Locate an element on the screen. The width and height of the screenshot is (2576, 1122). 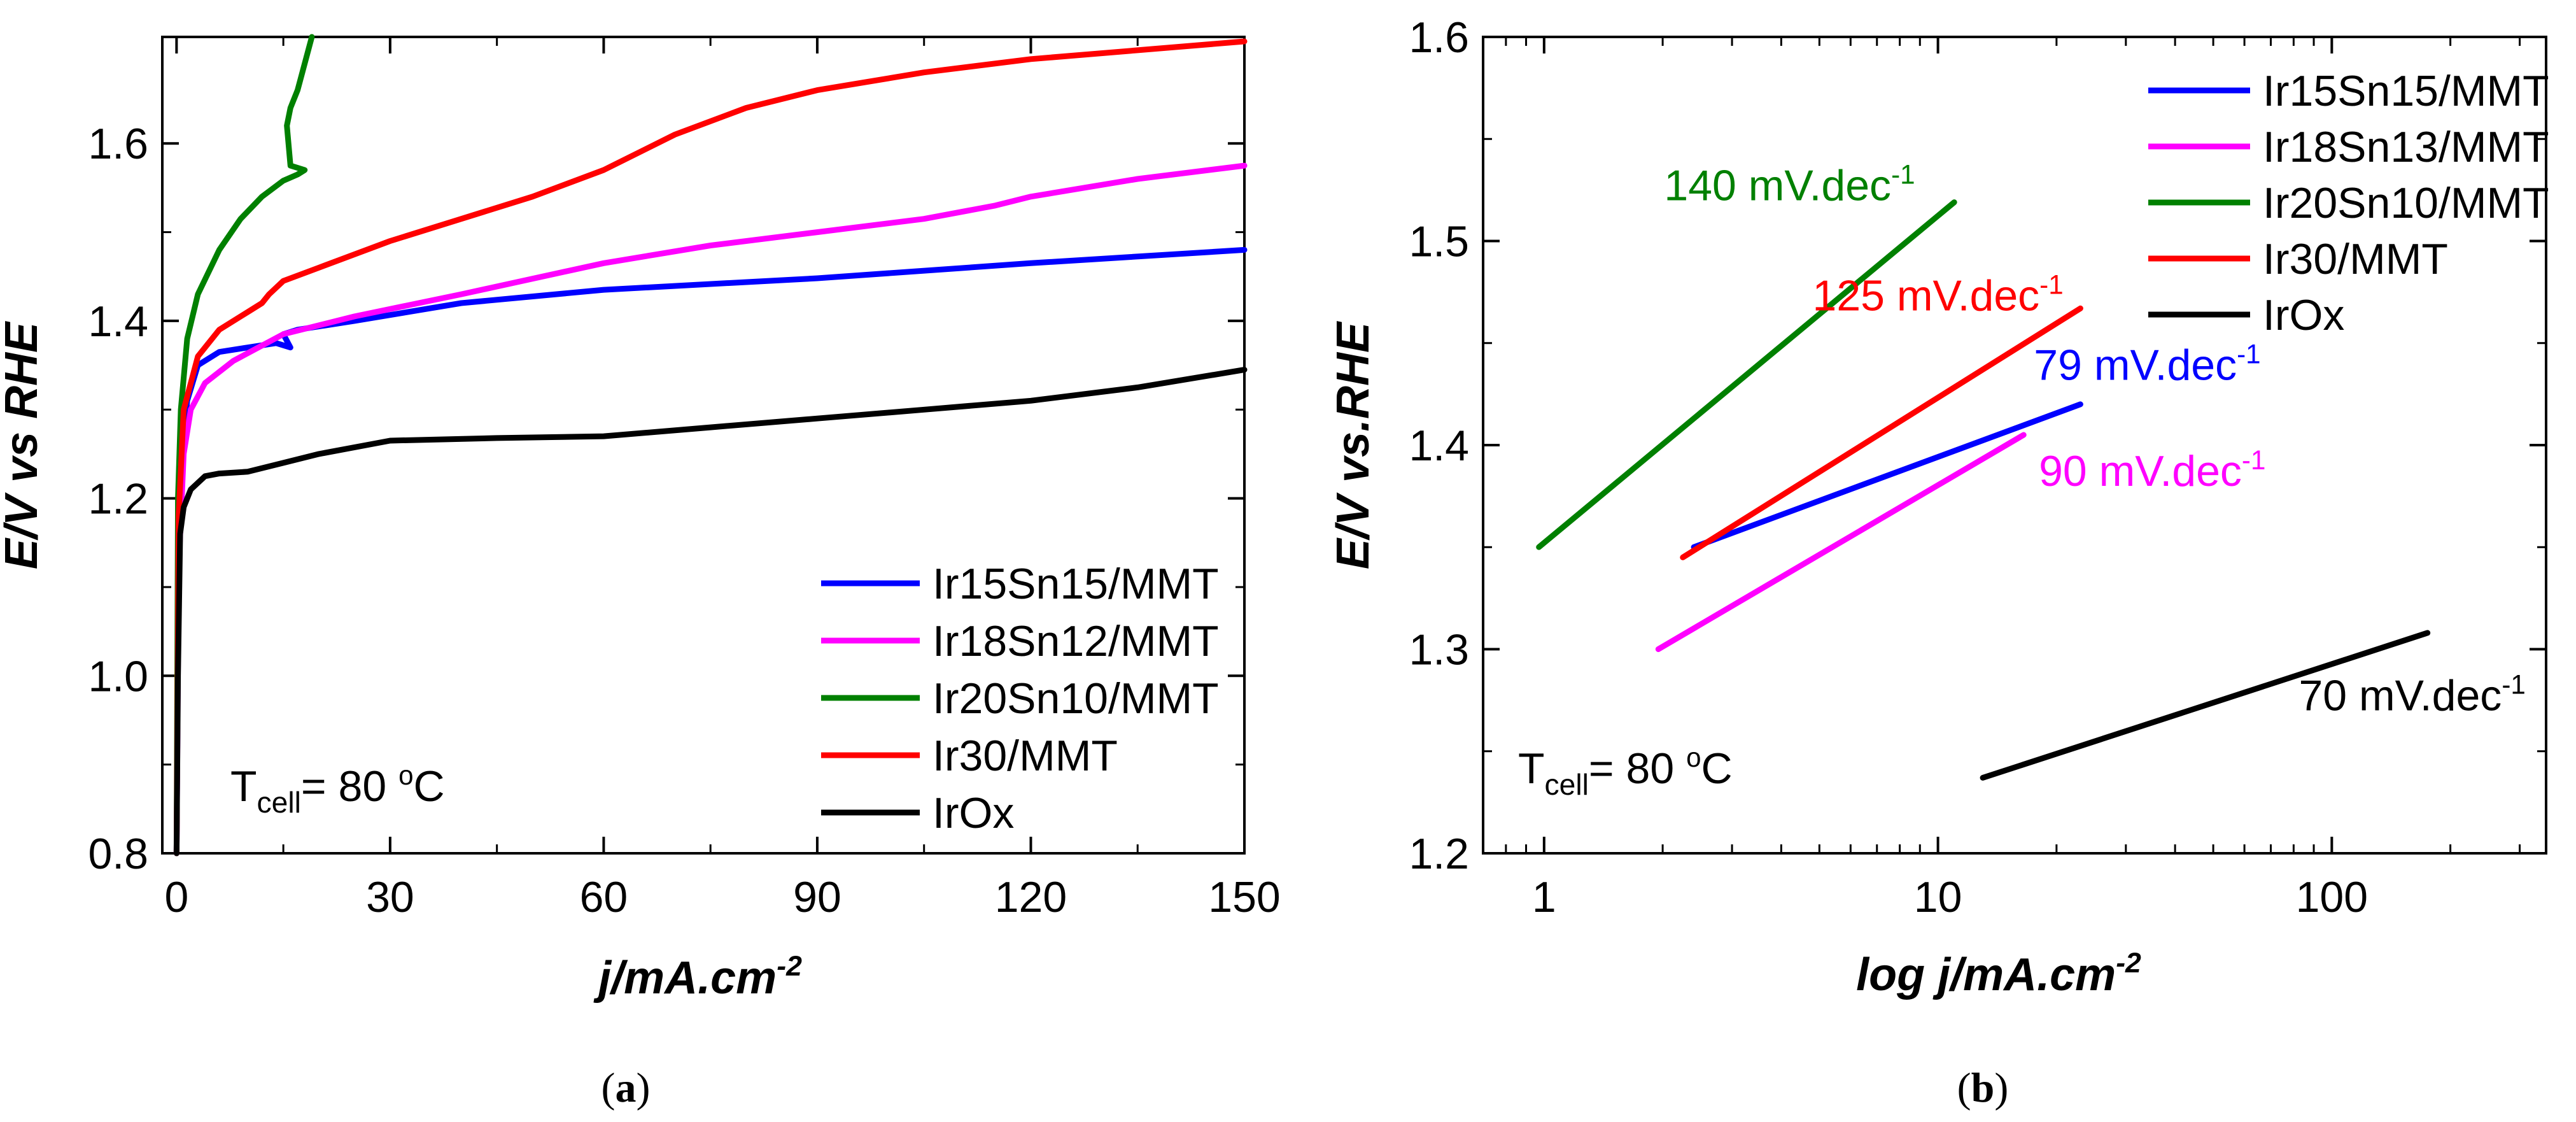
slope-label: 140 mV.dec-1 is located at coordinates (1790, 184).